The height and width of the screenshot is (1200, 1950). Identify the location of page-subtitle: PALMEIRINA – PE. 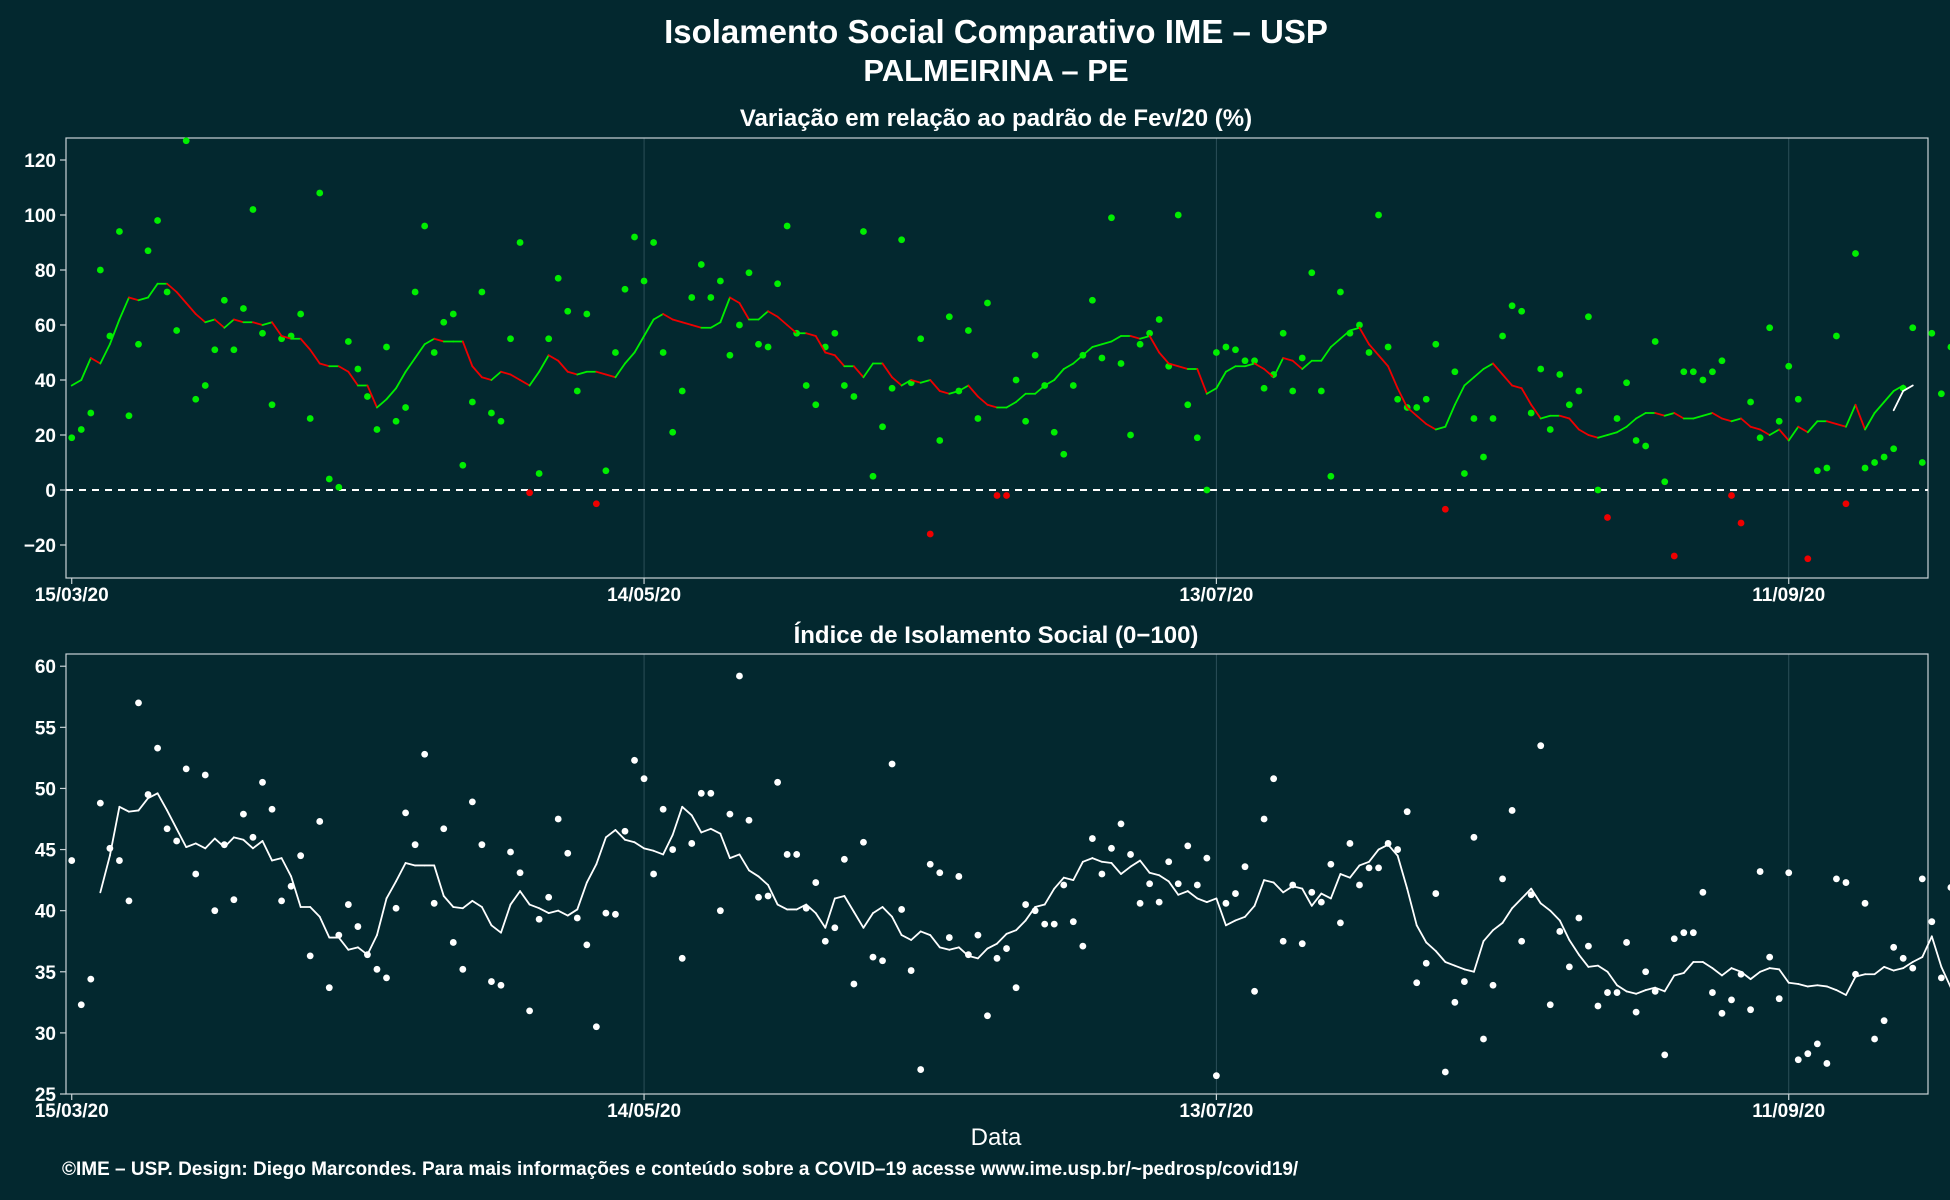
(995, 70).